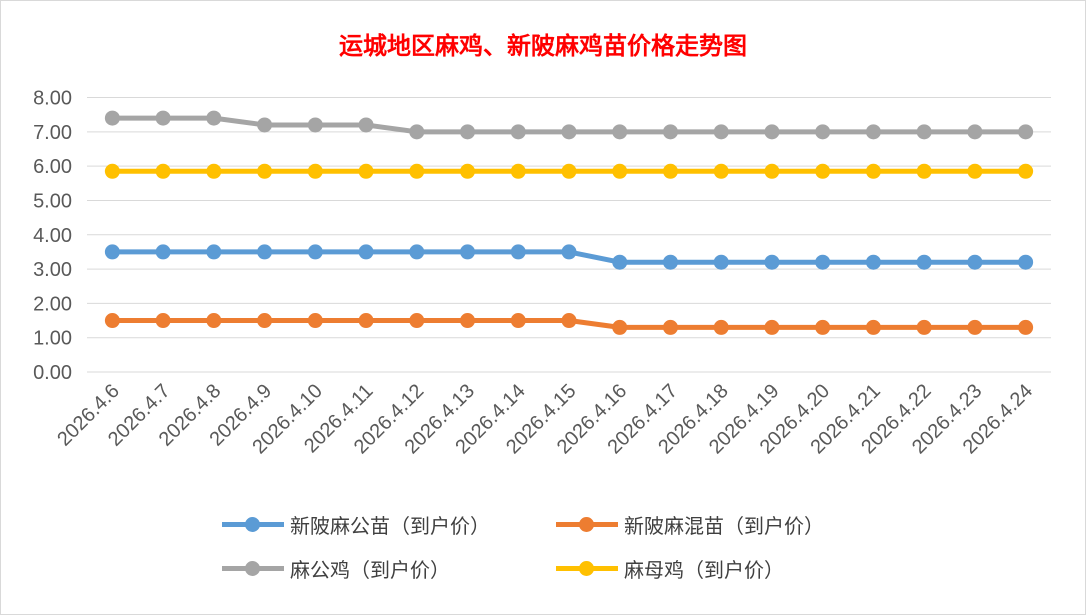  I want to click on legend-label-series-1: 新陂麻公苗（到户价）, so click(390, 525).